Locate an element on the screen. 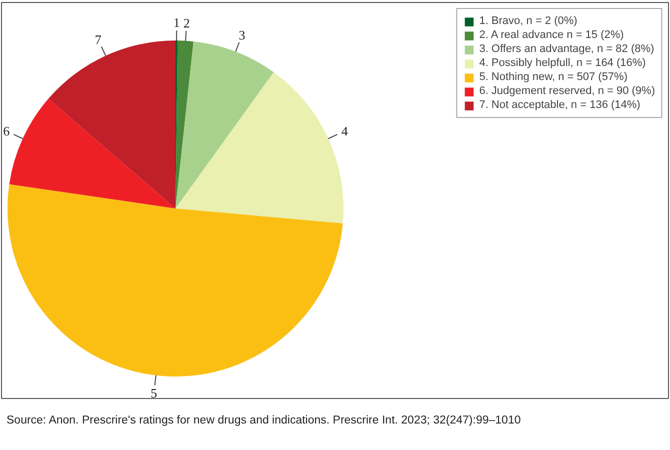 This screenshot has width=670, height=450. text: 4 is located at coordinates (344, 131).